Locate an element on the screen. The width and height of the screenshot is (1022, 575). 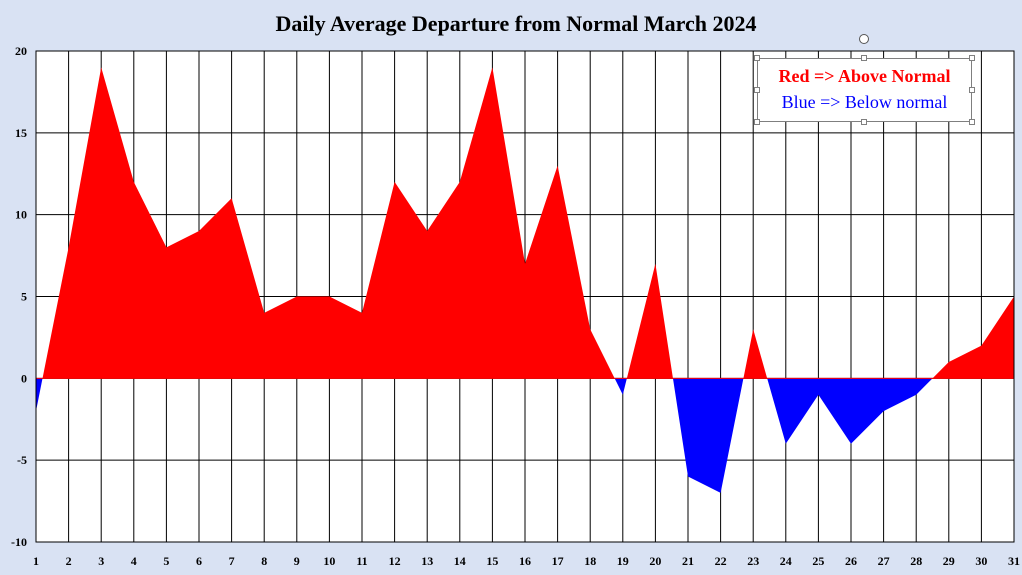
y-tick-label: -5 is located at coordinates (22, 460).